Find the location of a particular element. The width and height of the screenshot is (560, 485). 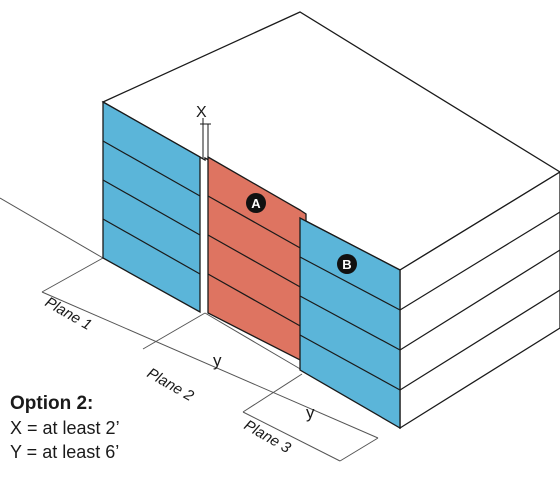

y-label-plane-2: y is located at coordinates (217, 360).